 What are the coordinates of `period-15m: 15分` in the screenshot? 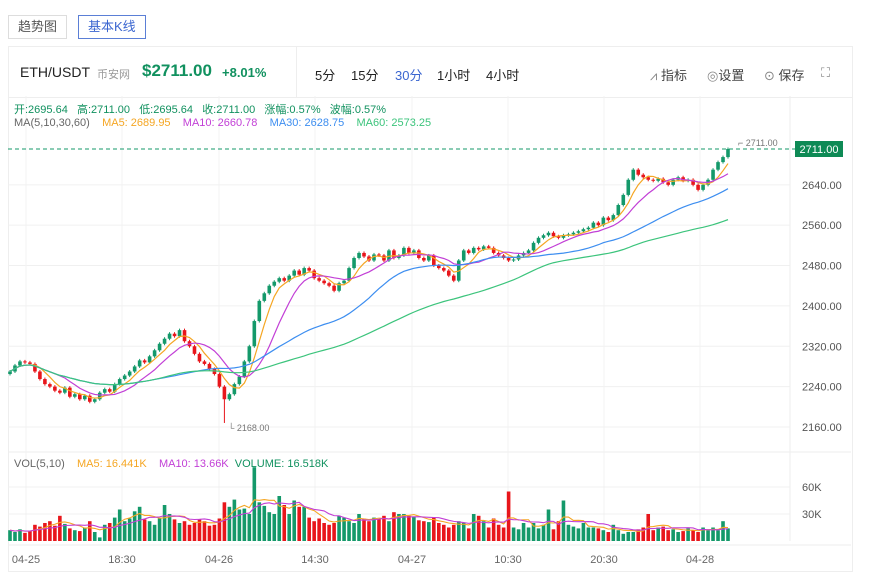 It's located at (365, 75).